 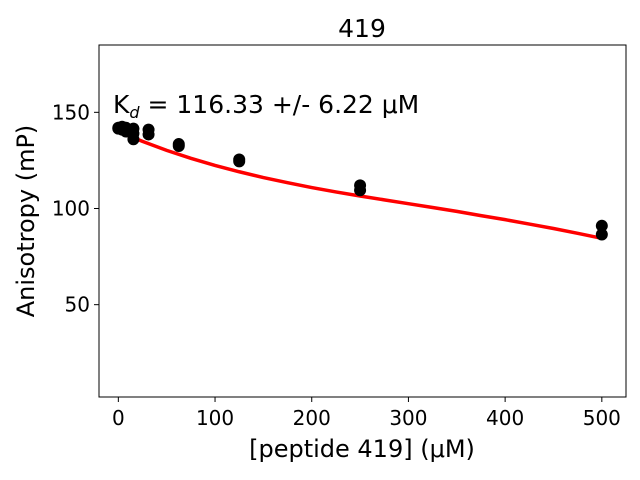 I want to click on x-tick-label: 400, so click(x=505, y=418).